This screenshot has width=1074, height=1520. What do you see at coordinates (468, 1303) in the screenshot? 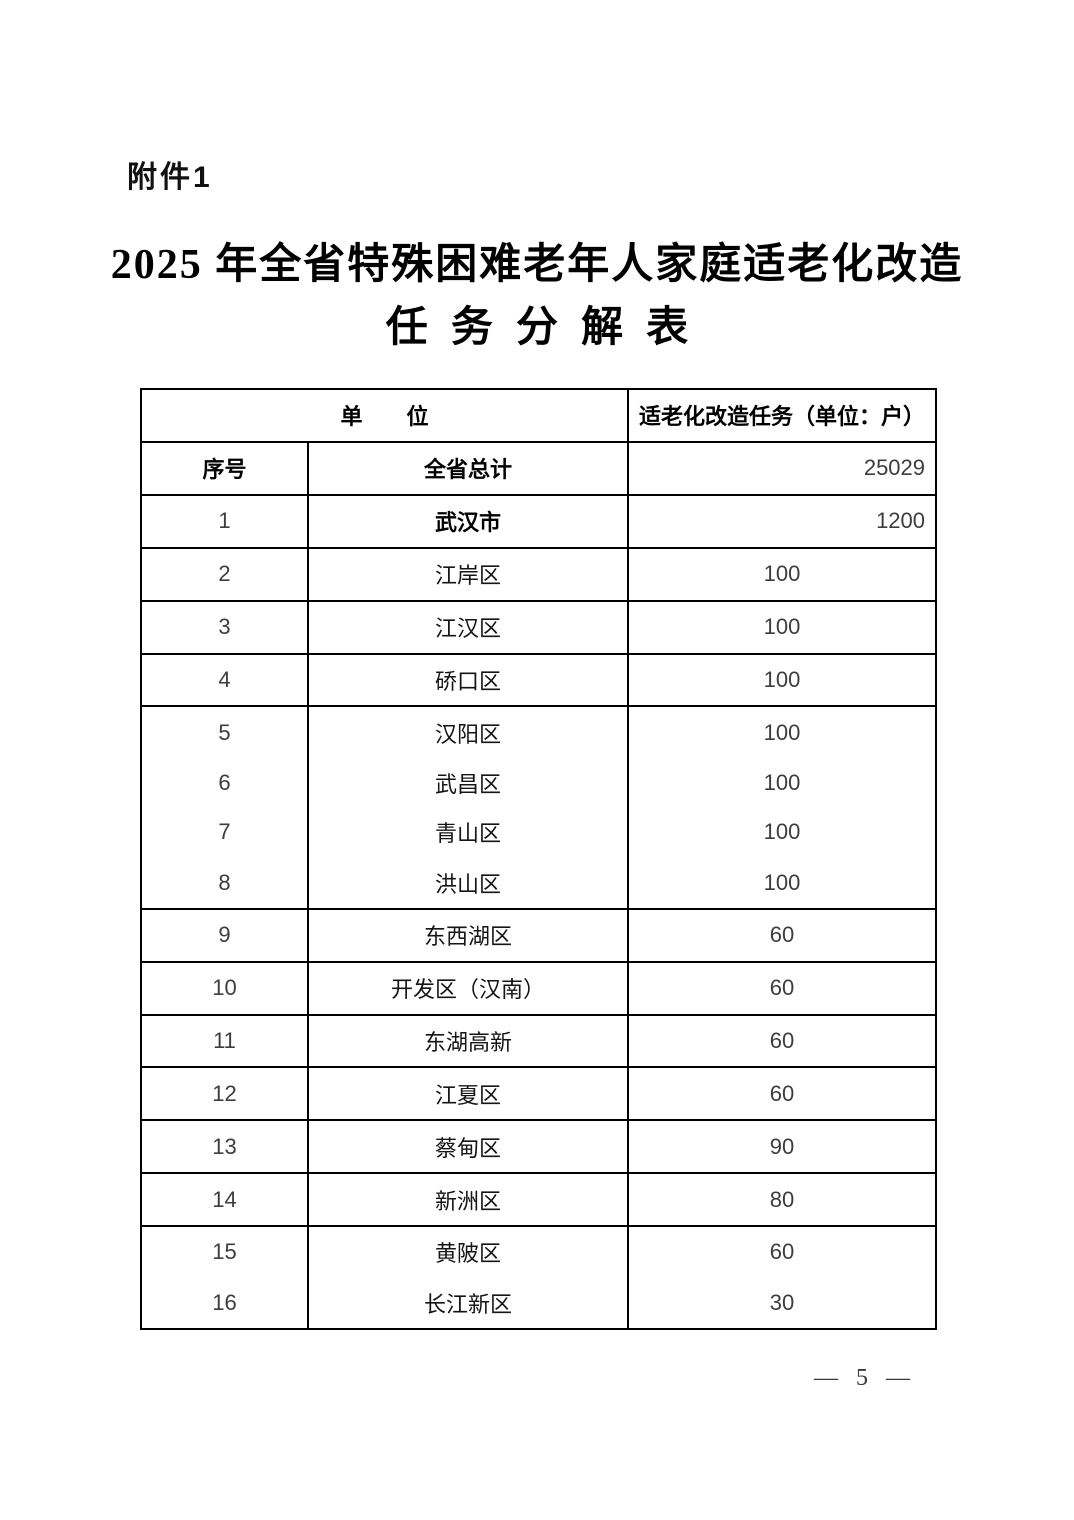
I see `cell-unit: 长江新区` at bounding box center [468, 1303].